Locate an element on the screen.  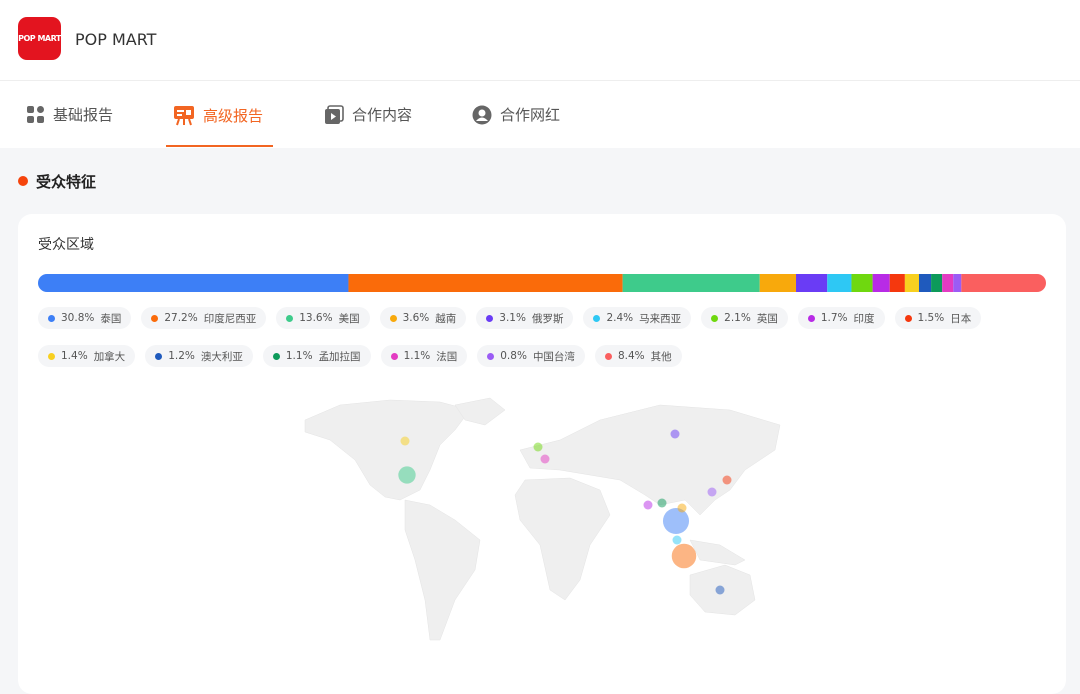
tab-bar: 基础报告 高级报告 合作内容 合作网红 is located at coordinates (540, 114).